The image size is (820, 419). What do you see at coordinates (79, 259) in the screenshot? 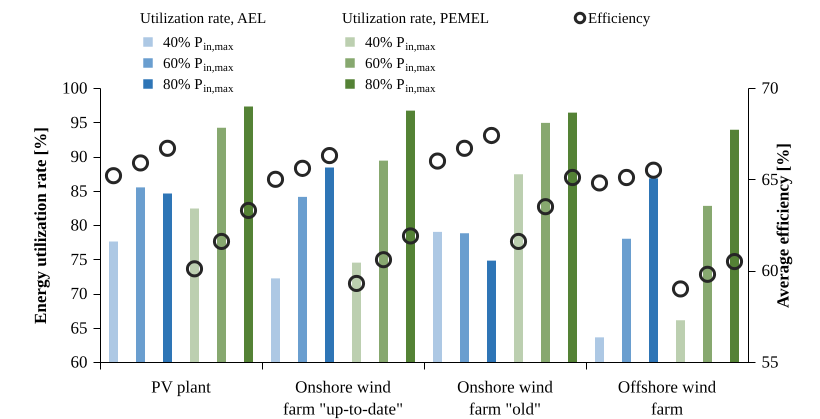
I see `y-tick-label: 75` at bounding box center [79, 259].